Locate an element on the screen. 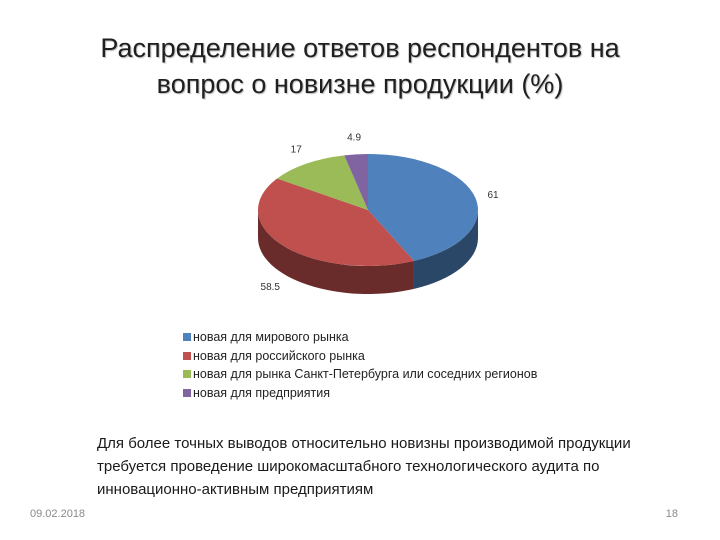 Image resolution: width=720 pixels, height=540 pixels. slice-world-side is located at coordinates (445, 249).